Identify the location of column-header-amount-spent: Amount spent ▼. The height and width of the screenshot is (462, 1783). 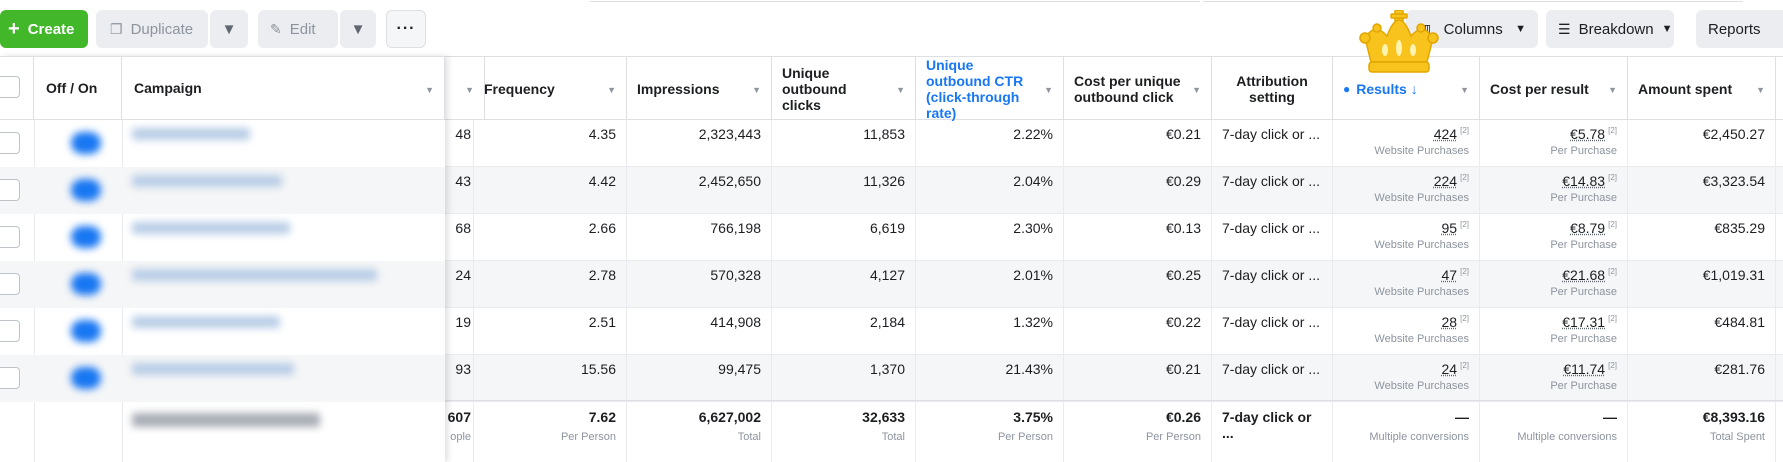
(1702, 88).